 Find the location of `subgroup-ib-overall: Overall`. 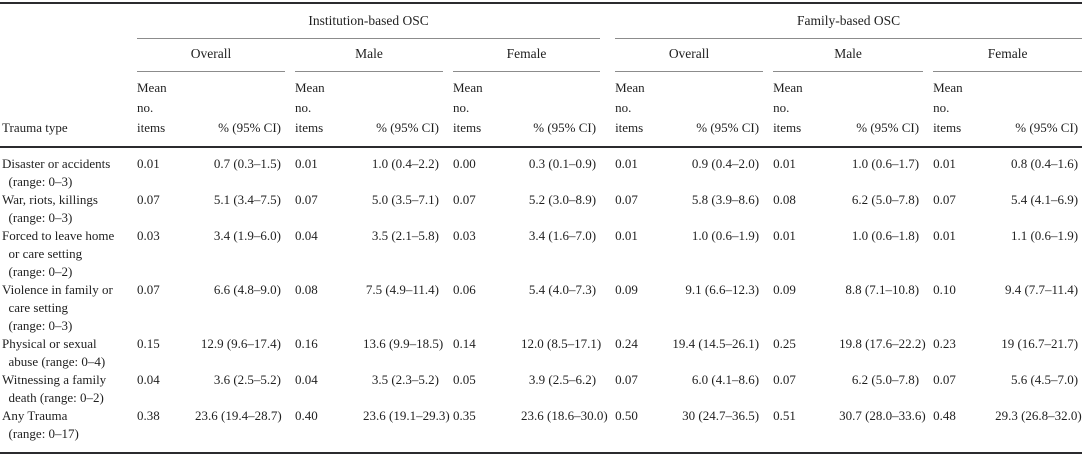

subgroup-ib-overall: Overall is located at coordinates (206, 55).